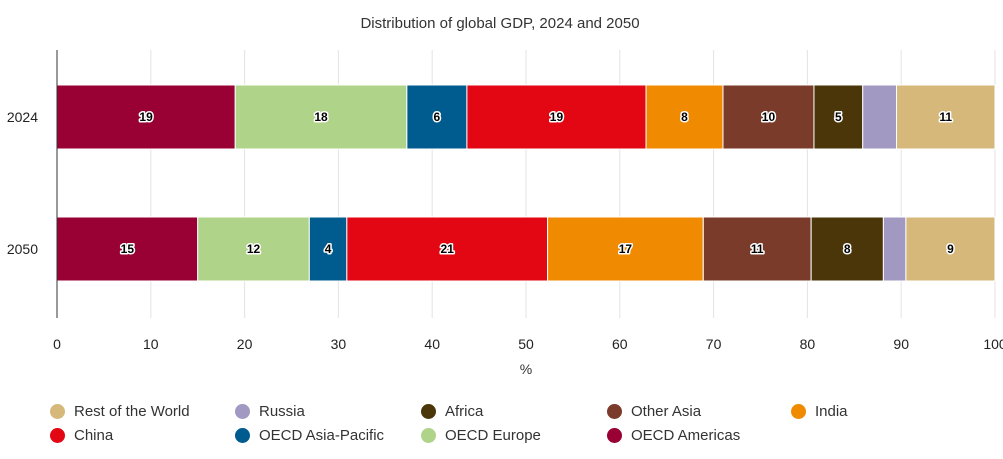  Describe the element at coordinates (464, 411) in the screenshot. I see `legend-label: Africa` at that location.